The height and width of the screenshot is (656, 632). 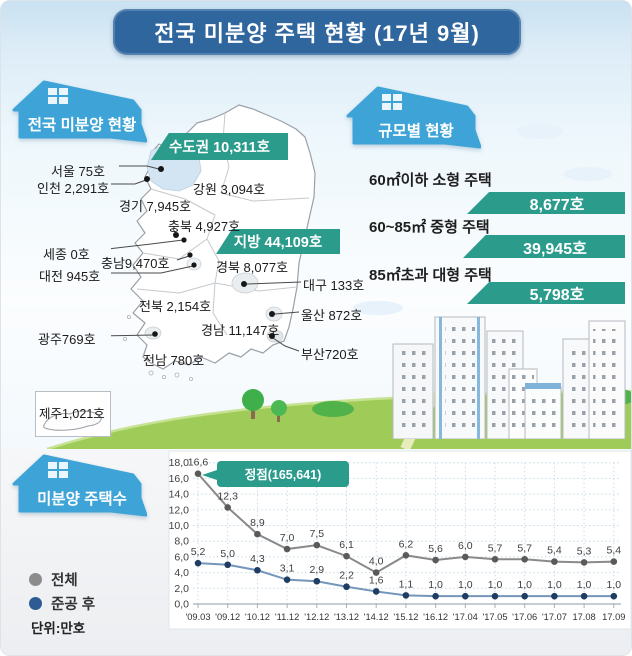 I want to click on svg-text: 14,0, so click(x=179, y=495).